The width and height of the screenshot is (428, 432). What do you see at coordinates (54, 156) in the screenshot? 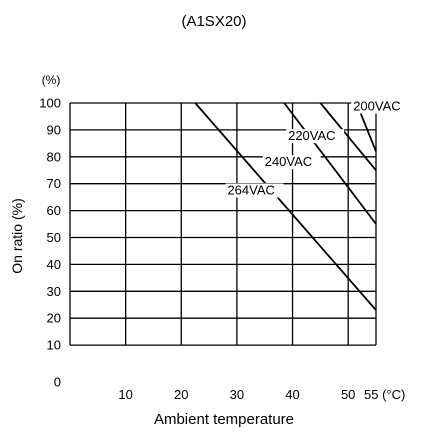
I see `y-tick-label: 80` at bounding box center [54, 156].